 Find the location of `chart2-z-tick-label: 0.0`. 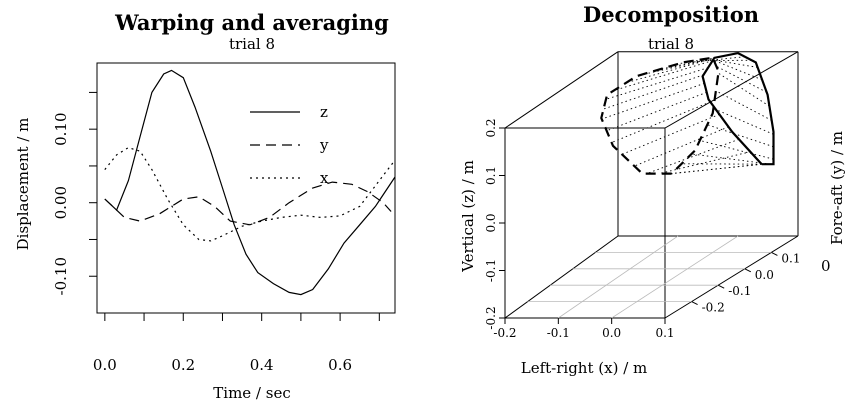

chart2-z-tick-label: 0.0 is located at coordinates (491, 222).